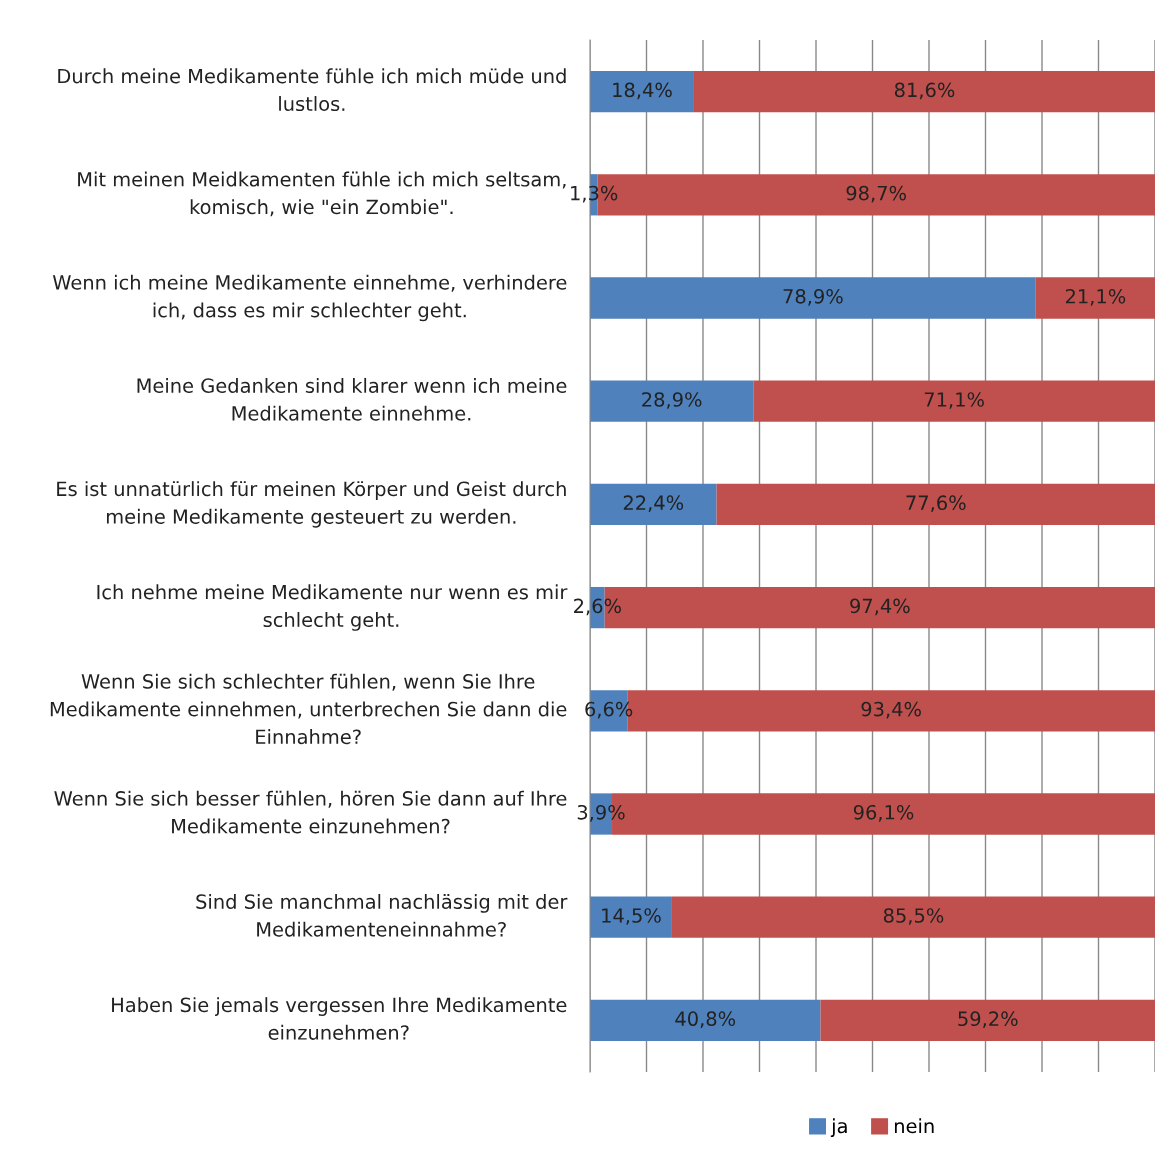 Image resolution: width=1170 pixels, height=1151 pixels. Describe the element at coordinates (883, 813) in the screenshot. I see `data-label: 96,1%` at that location.